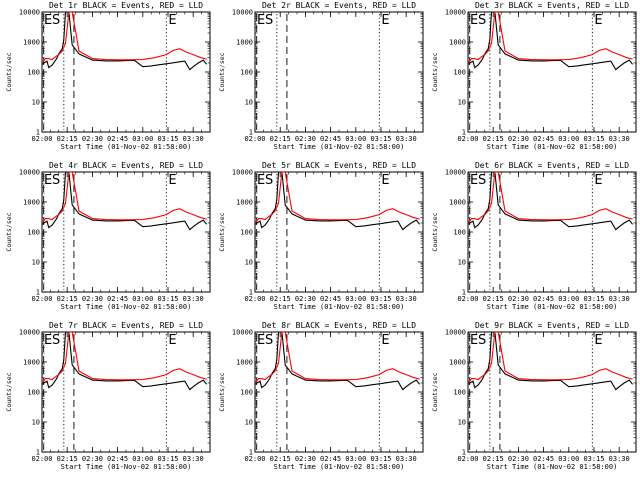  I want to click on panel-title: Det 9r BLACK = Events, RED = LLD, so click(552, 325).